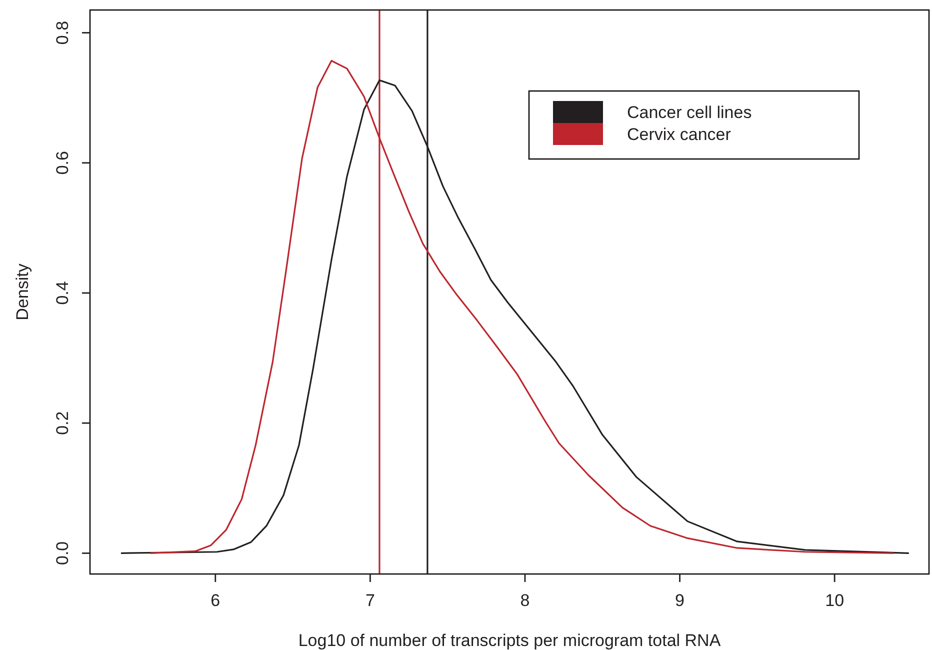 This screenshot has width=932, height=650. Describe the element at coordinates (62, 423) in the screenshot. I see `y-tick-label: 0.2` at that location.